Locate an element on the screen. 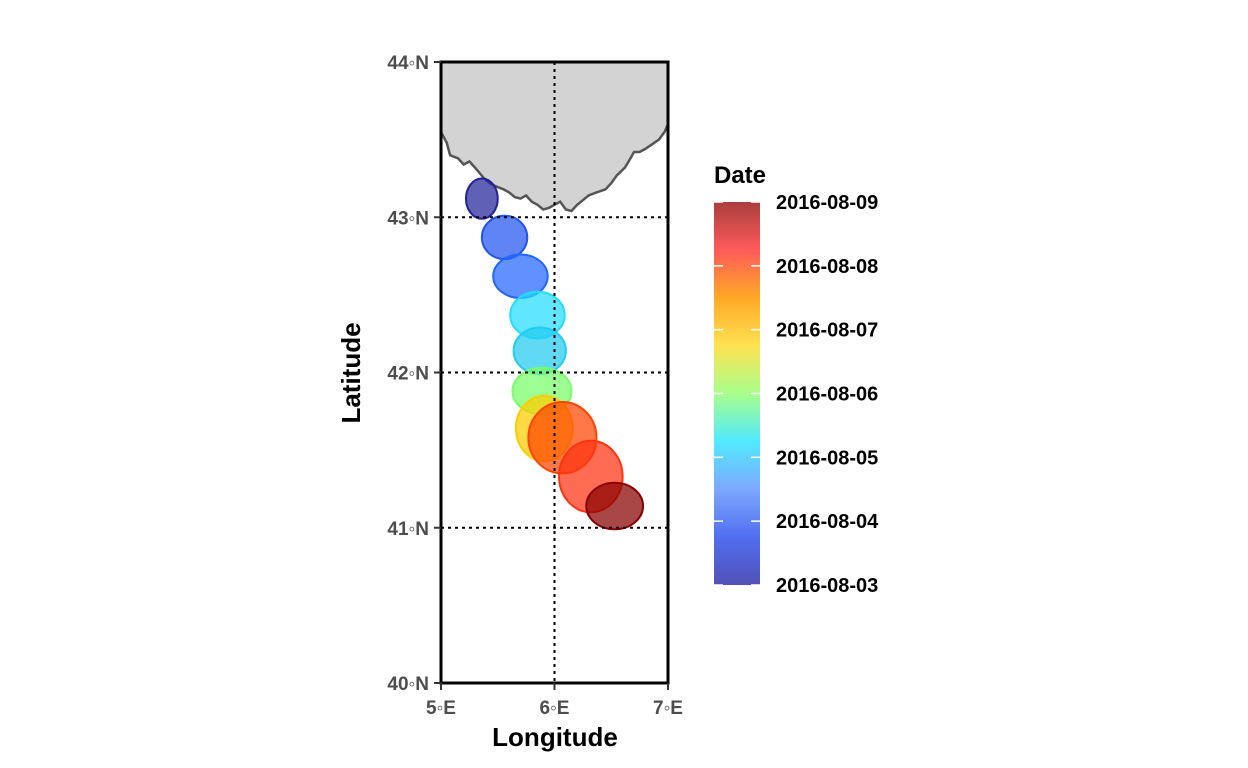  x-tick-label: 5◦E is located at coordinates (441, 708).